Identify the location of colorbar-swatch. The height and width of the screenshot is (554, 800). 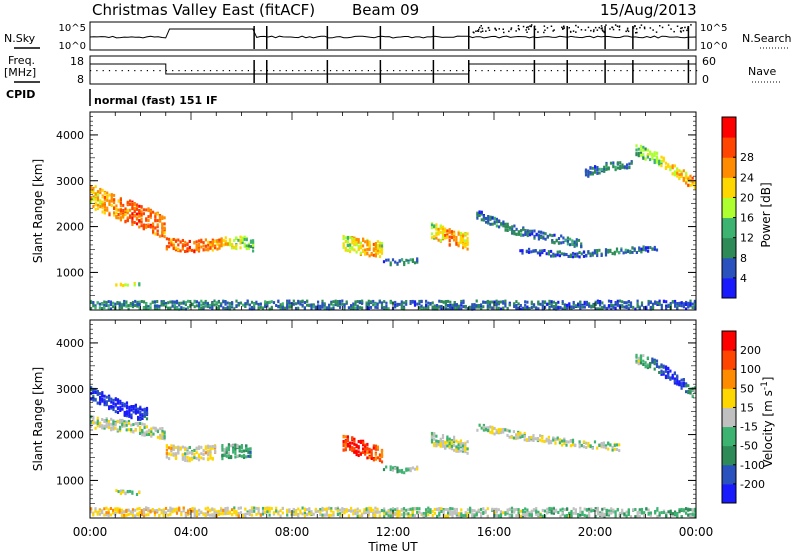
(729, 455).